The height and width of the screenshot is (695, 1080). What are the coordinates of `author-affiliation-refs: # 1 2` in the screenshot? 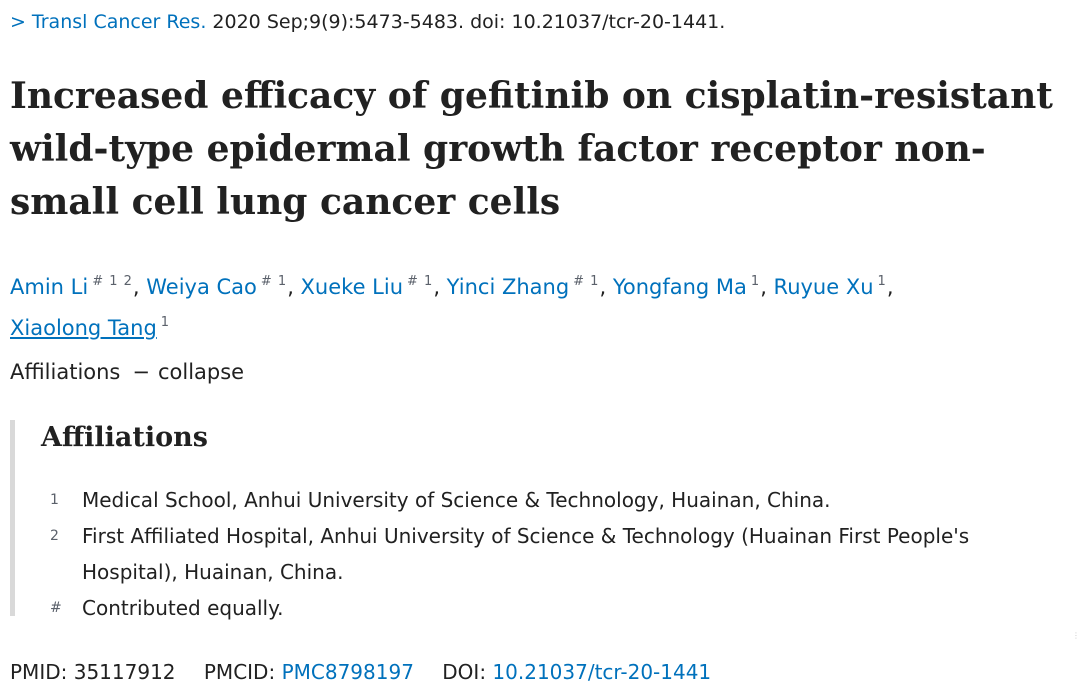 It's located at (112, 281).